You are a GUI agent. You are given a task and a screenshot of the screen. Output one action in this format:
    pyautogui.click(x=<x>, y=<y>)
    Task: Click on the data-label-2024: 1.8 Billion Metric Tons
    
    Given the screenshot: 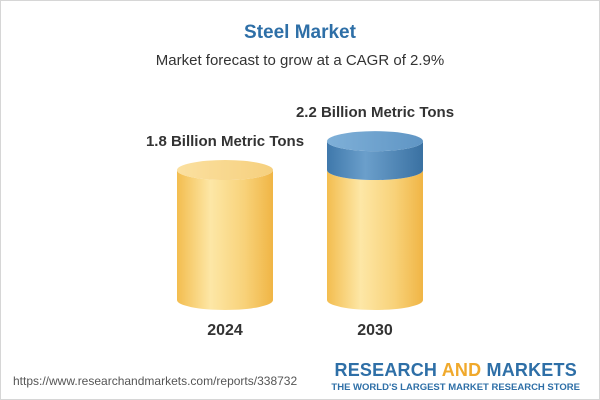 What is the action you would take?
    pyautogui.click(x=225, y=141)
    